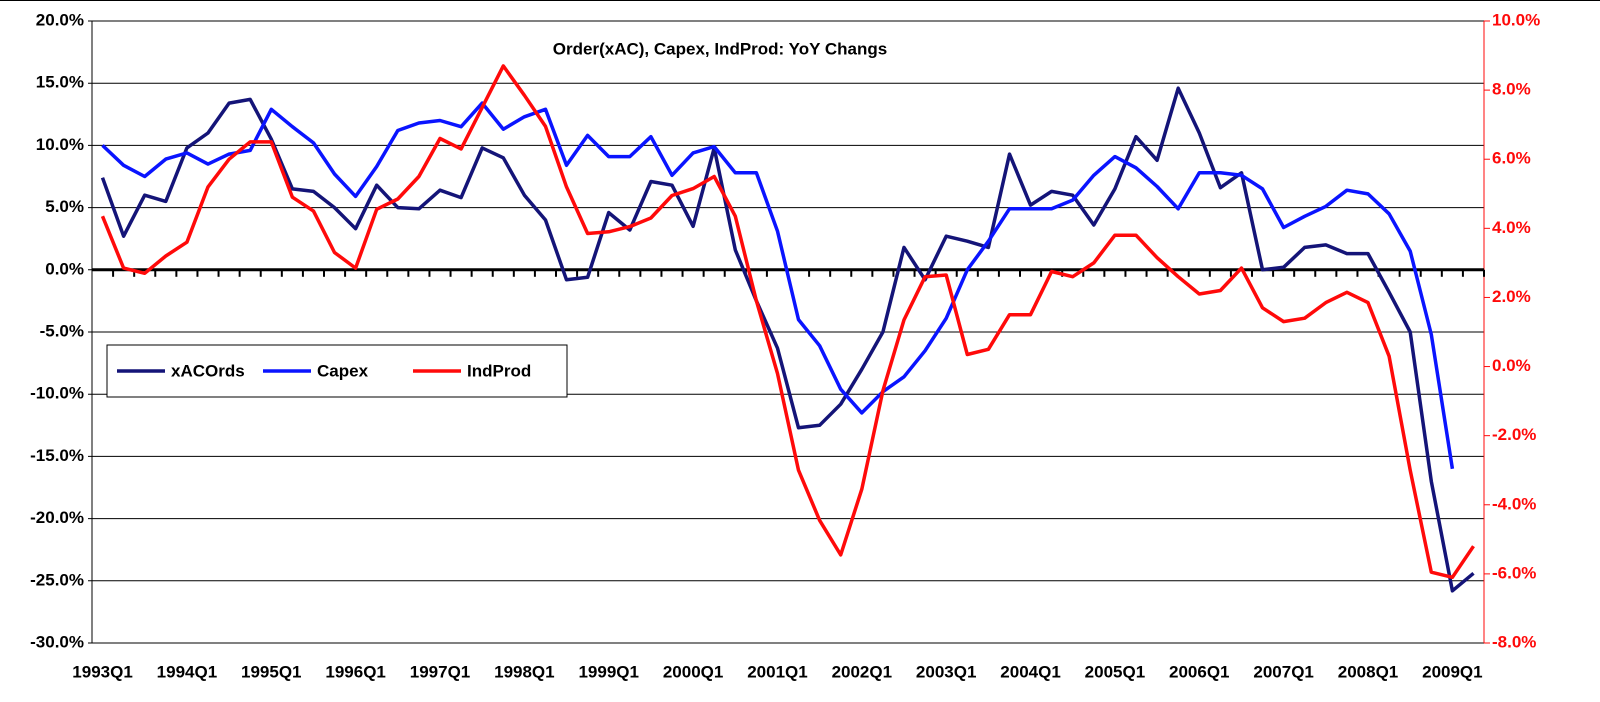 The image size is (1600, 702). What do you see at coordinates (1368, 671) in the screenshot?
I see `x-tick-label: 2008Q1` at bounding box center [1368, 671].